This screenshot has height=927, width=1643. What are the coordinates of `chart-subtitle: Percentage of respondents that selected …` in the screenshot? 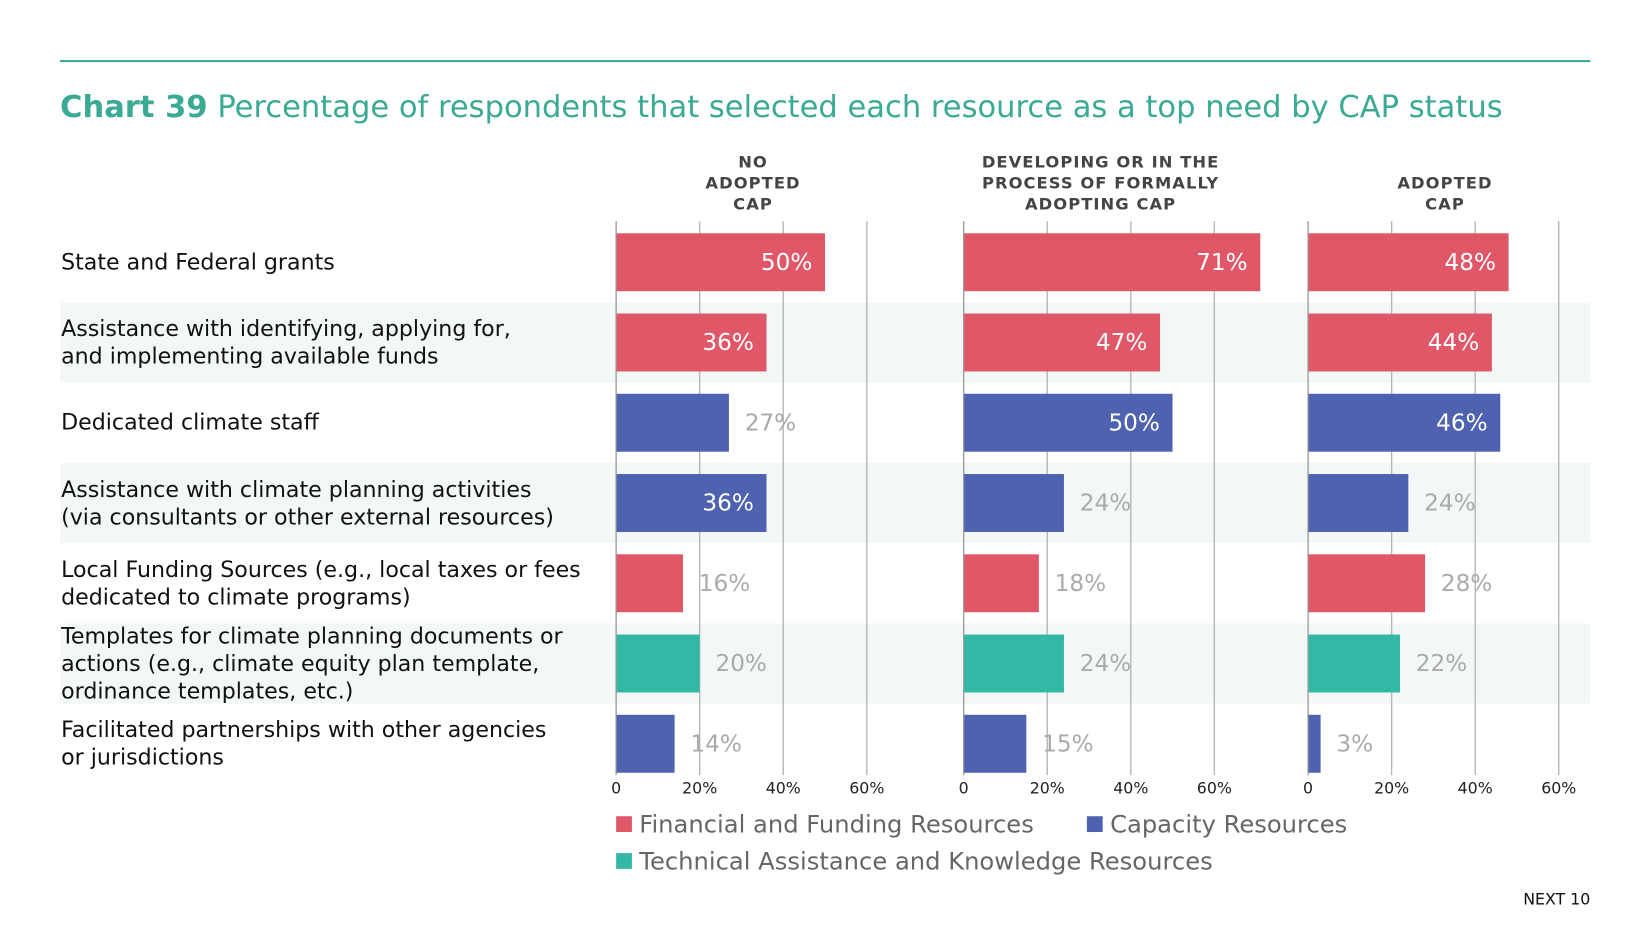 It's located at (860, 106).